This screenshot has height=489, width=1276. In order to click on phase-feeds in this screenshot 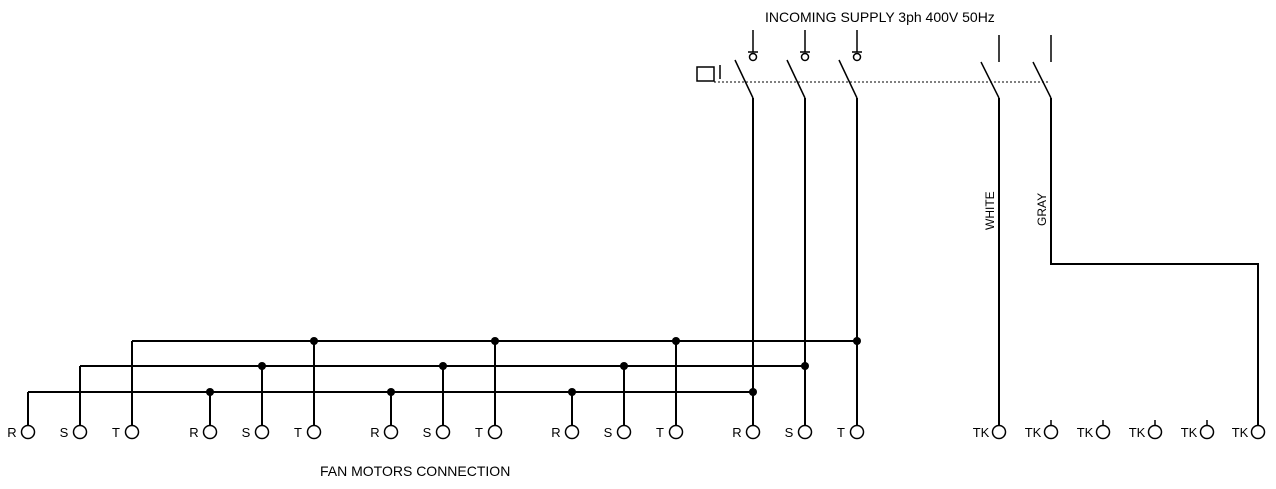, I will do `click(805, 261)`.